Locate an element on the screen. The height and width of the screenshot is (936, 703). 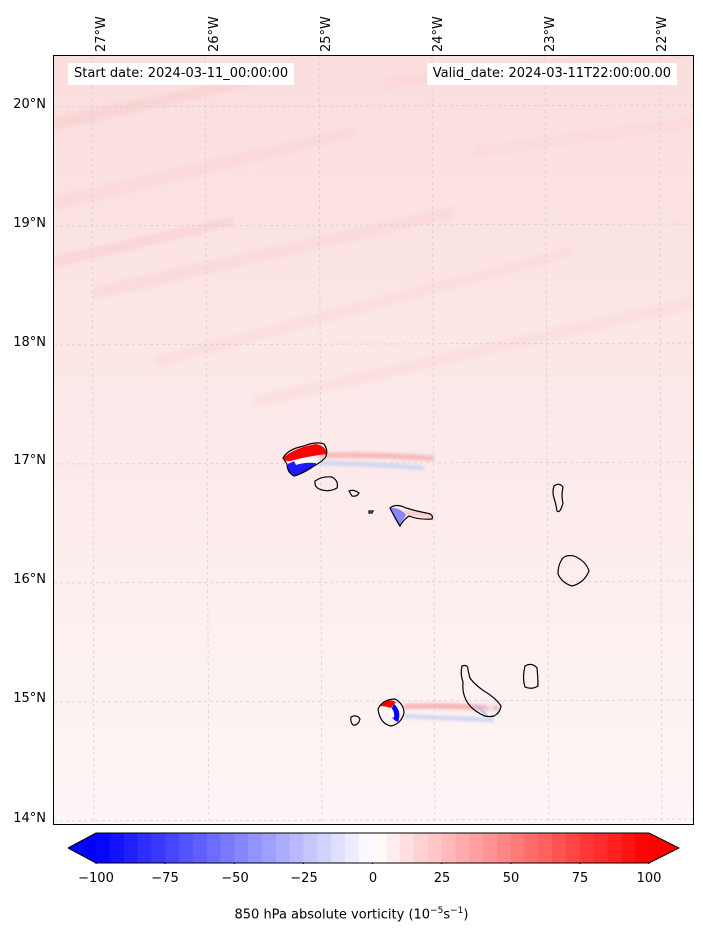
colorbar-tick: 75 is located at coordinates (580, 878).